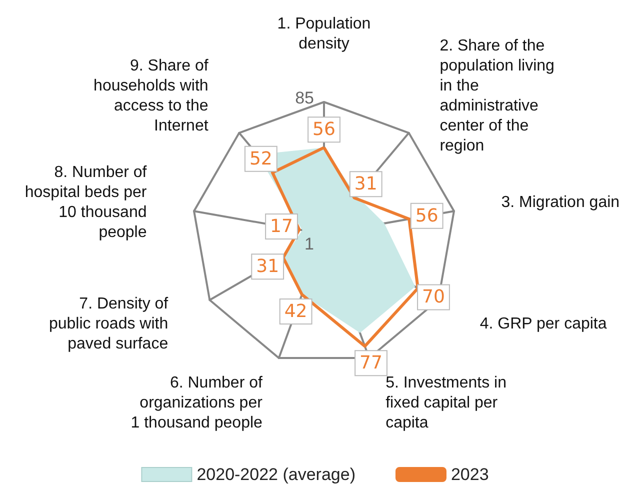 This screenshot has height=498, width=630. What do you see at coordinates (86, 203) in the screenshot?
I see `spoke-label: 8. Number of hospital beds per 10 thousand people` at bounding box center [86, 203].